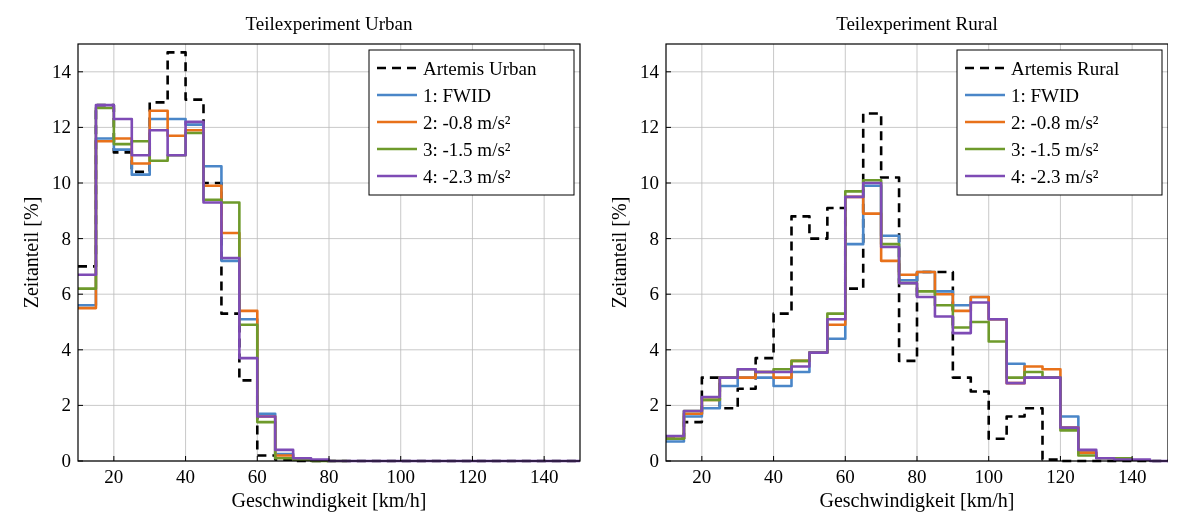 Image resolution: width=1177 pixels, height=523 pixels. Describe the element at coordinates (480, 68) in the screenshot. I see `legend-label: Artemis Urban` at that location.